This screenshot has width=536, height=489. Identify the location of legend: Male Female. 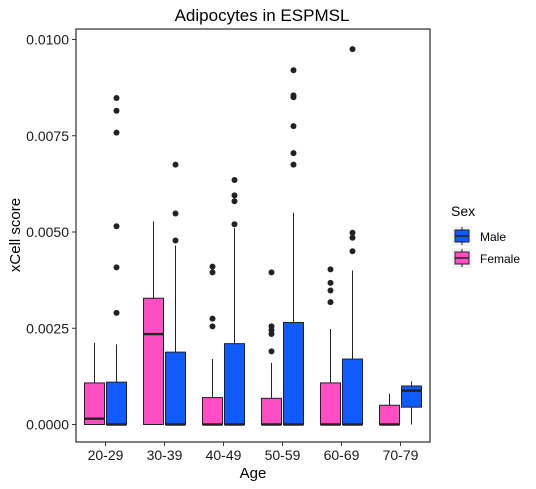
(486, 247).